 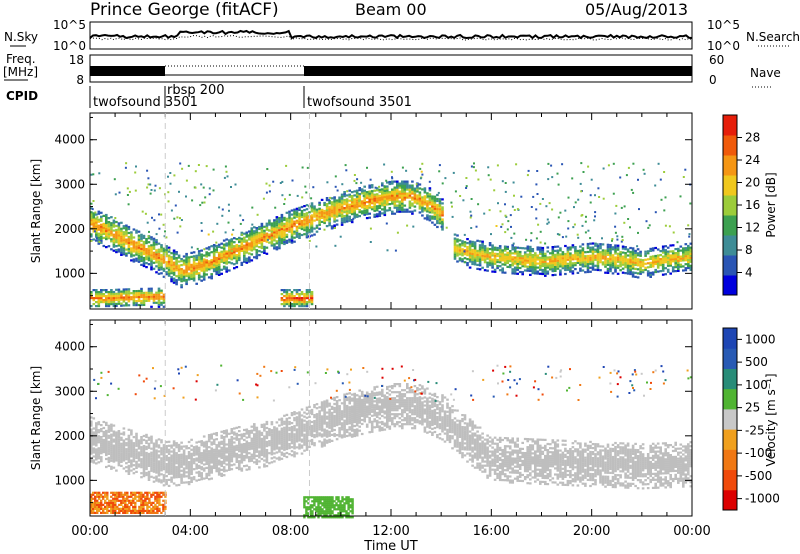 I want to click on noise-sky-line, so click(x=391, y=34).